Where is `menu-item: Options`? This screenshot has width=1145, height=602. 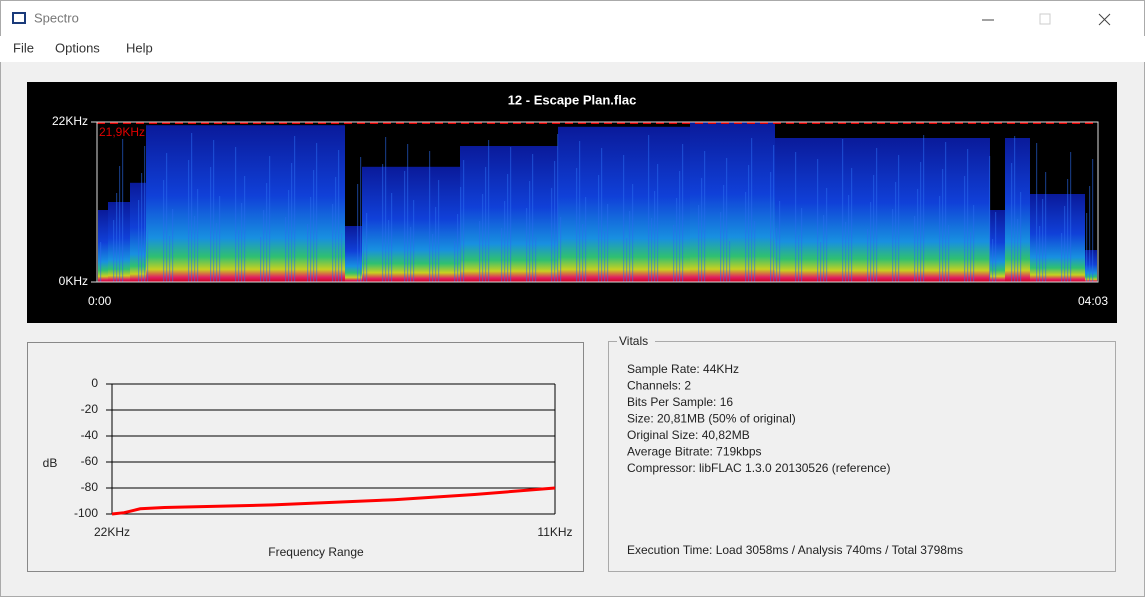
menu-item: Options is located at coordinates (77, 47).